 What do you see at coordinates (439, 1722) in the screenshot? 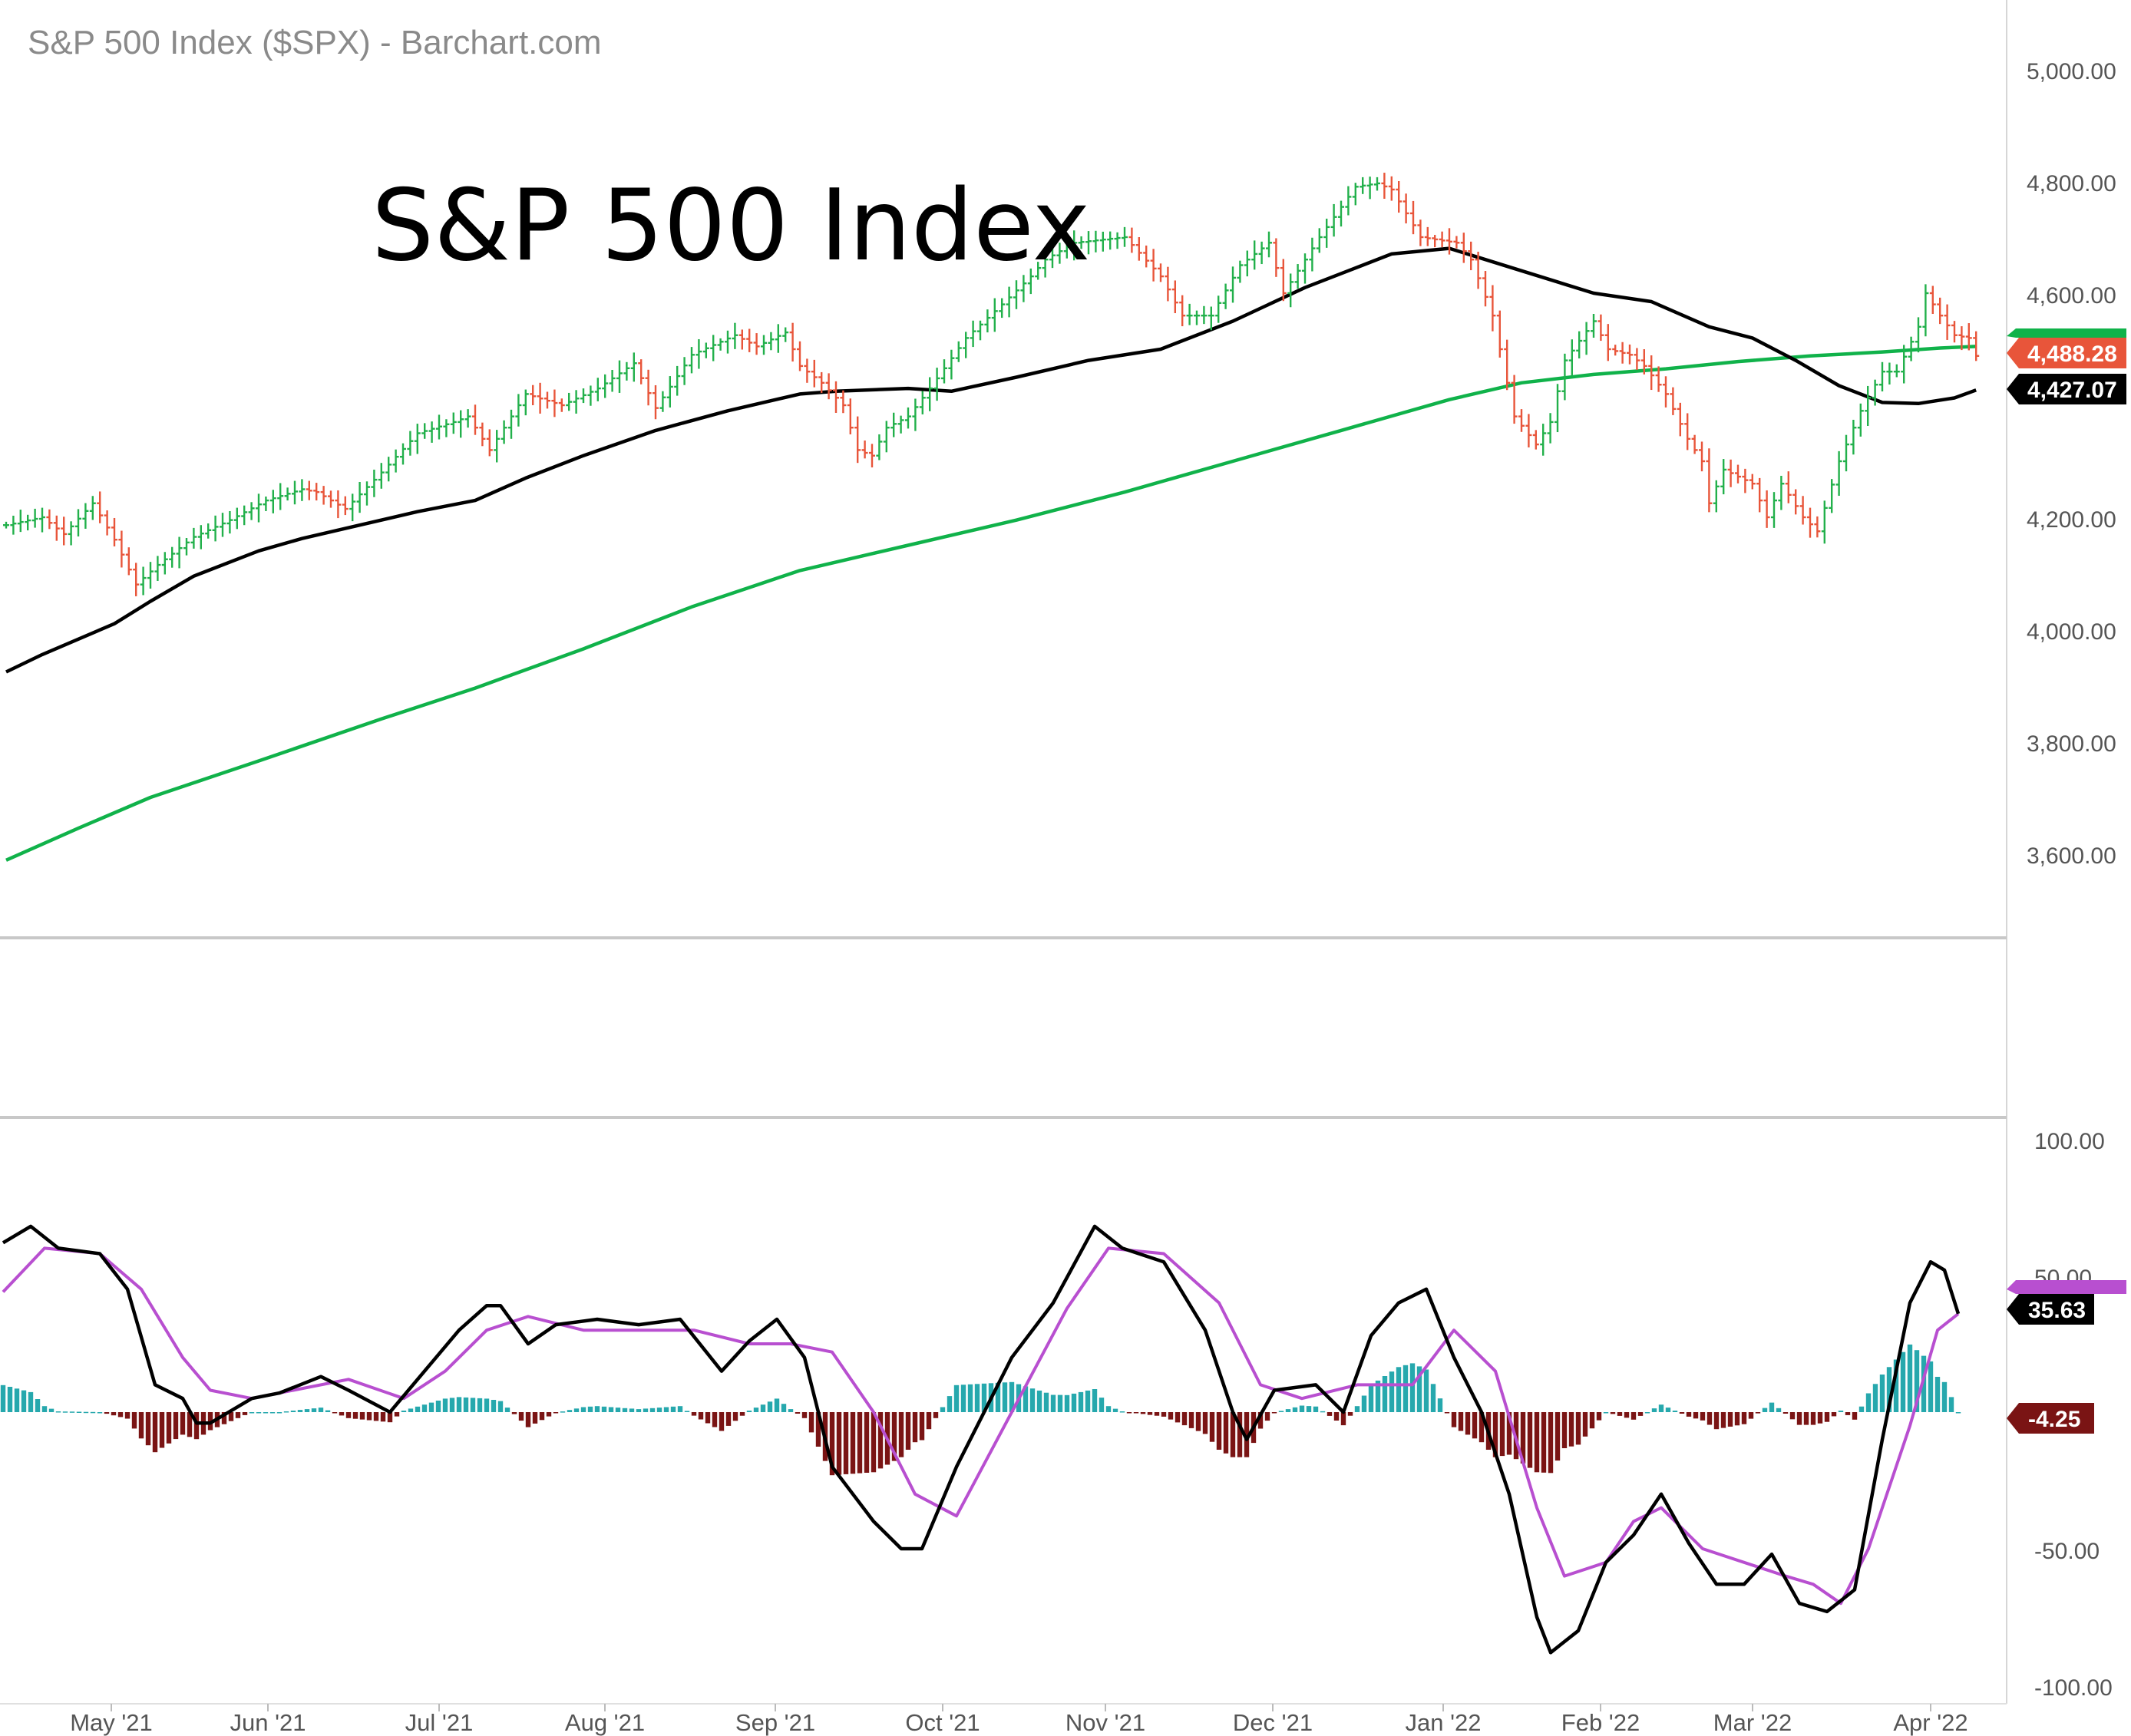
I see `x-axis-tick-label: Jul '21` at bounding box center [439, 1722].